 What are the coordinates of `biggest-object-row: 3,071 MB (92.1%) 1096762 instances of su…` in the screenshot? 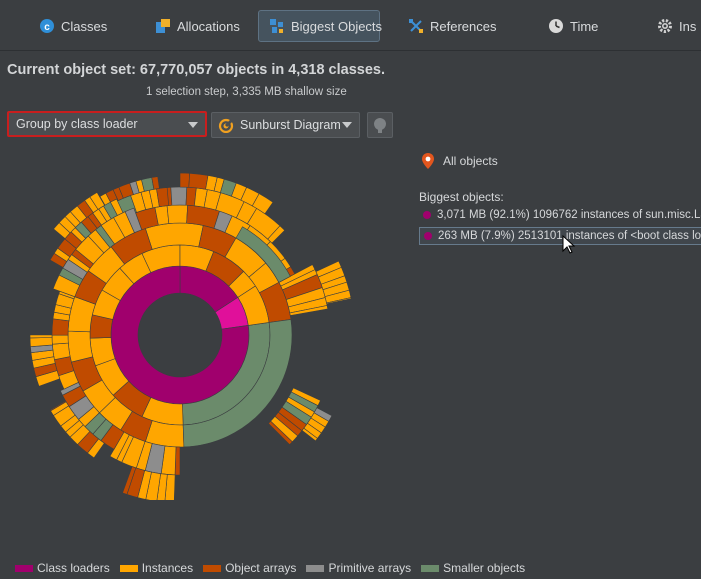 It's located at (560, 215).